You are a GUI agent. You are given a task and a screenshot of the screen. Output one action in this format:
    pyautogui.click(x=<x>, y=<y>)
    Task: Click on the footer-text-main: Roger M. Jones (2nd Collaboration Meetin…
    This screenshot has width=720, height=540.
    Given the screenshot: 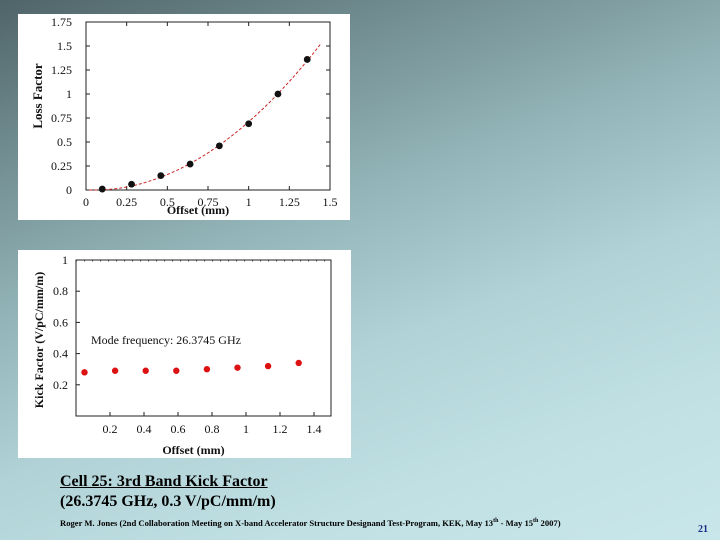 What is the action you would take?
    pyautogui.click(x=277, y=523)
    